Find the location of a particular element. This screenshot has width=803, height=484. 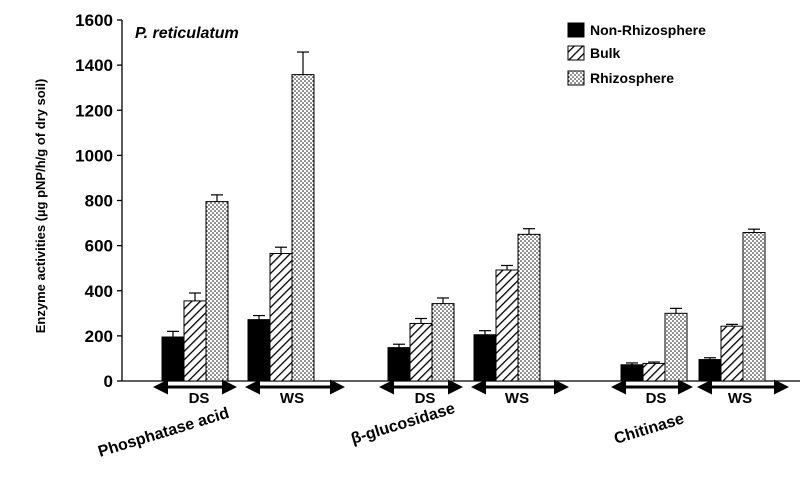

y-tick-label: 200 is located at coordinates (99, 336).